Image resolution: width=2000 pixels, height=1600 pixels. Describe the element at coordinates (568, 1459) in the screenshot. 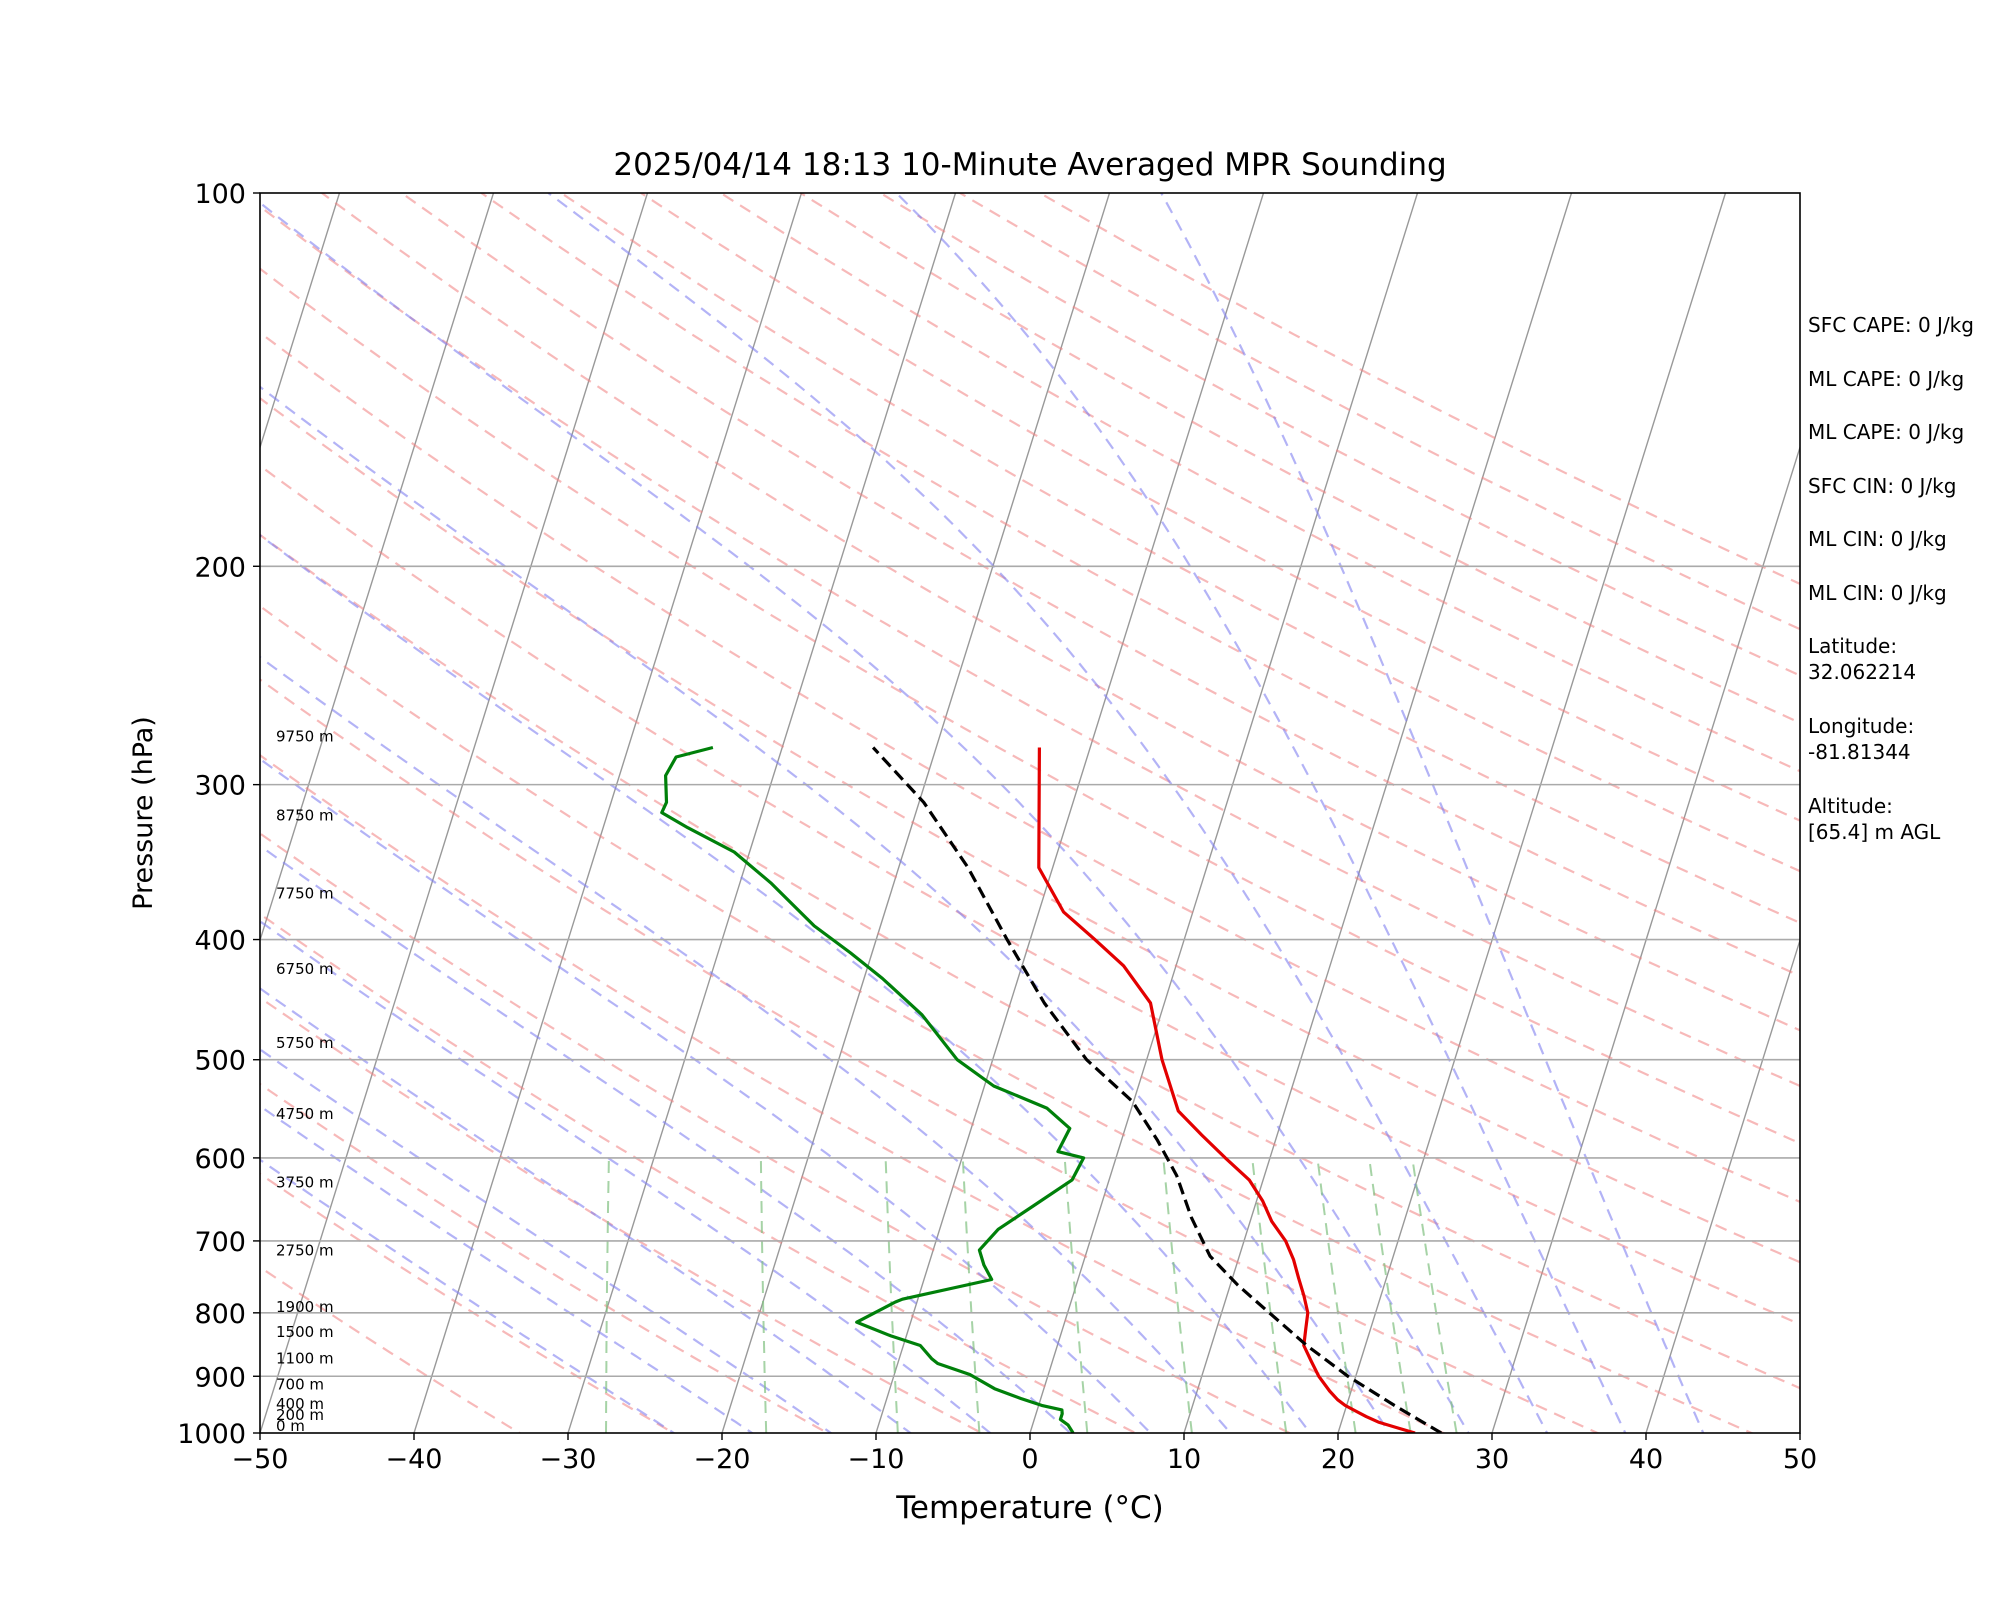

I see `x-tick-label: −30` at that location.